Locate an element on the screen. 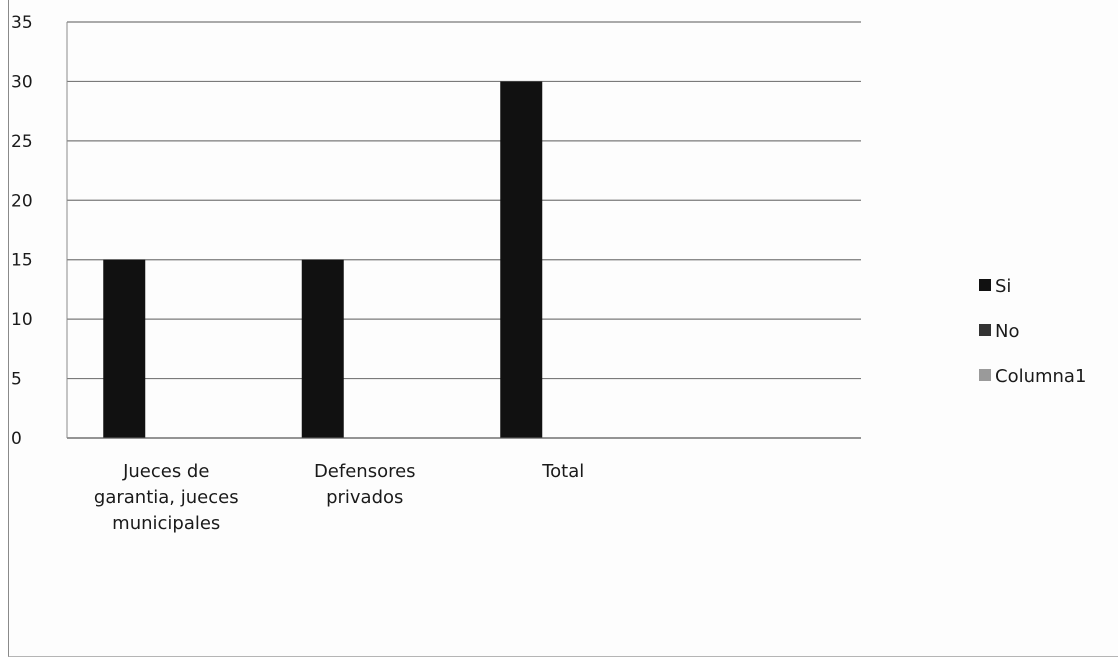 The height and width of the screenshot is (659, 1120). legend-label: Si is located at coordinates (1003, 286).